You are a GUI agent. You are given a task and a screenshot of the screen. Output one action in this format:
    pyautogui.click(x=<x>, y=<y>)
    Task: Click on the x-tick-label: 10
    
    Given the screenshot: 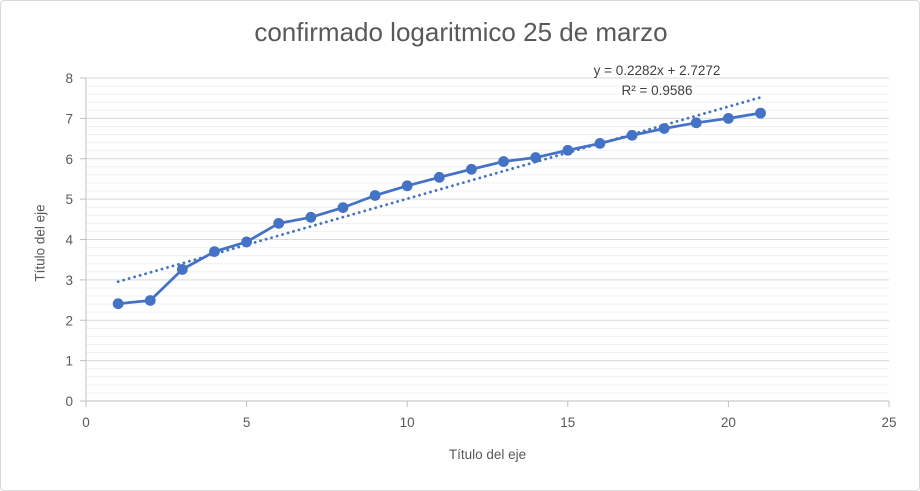 What is the action you would take?
    pyautogui.click(x=407, y=422)
    